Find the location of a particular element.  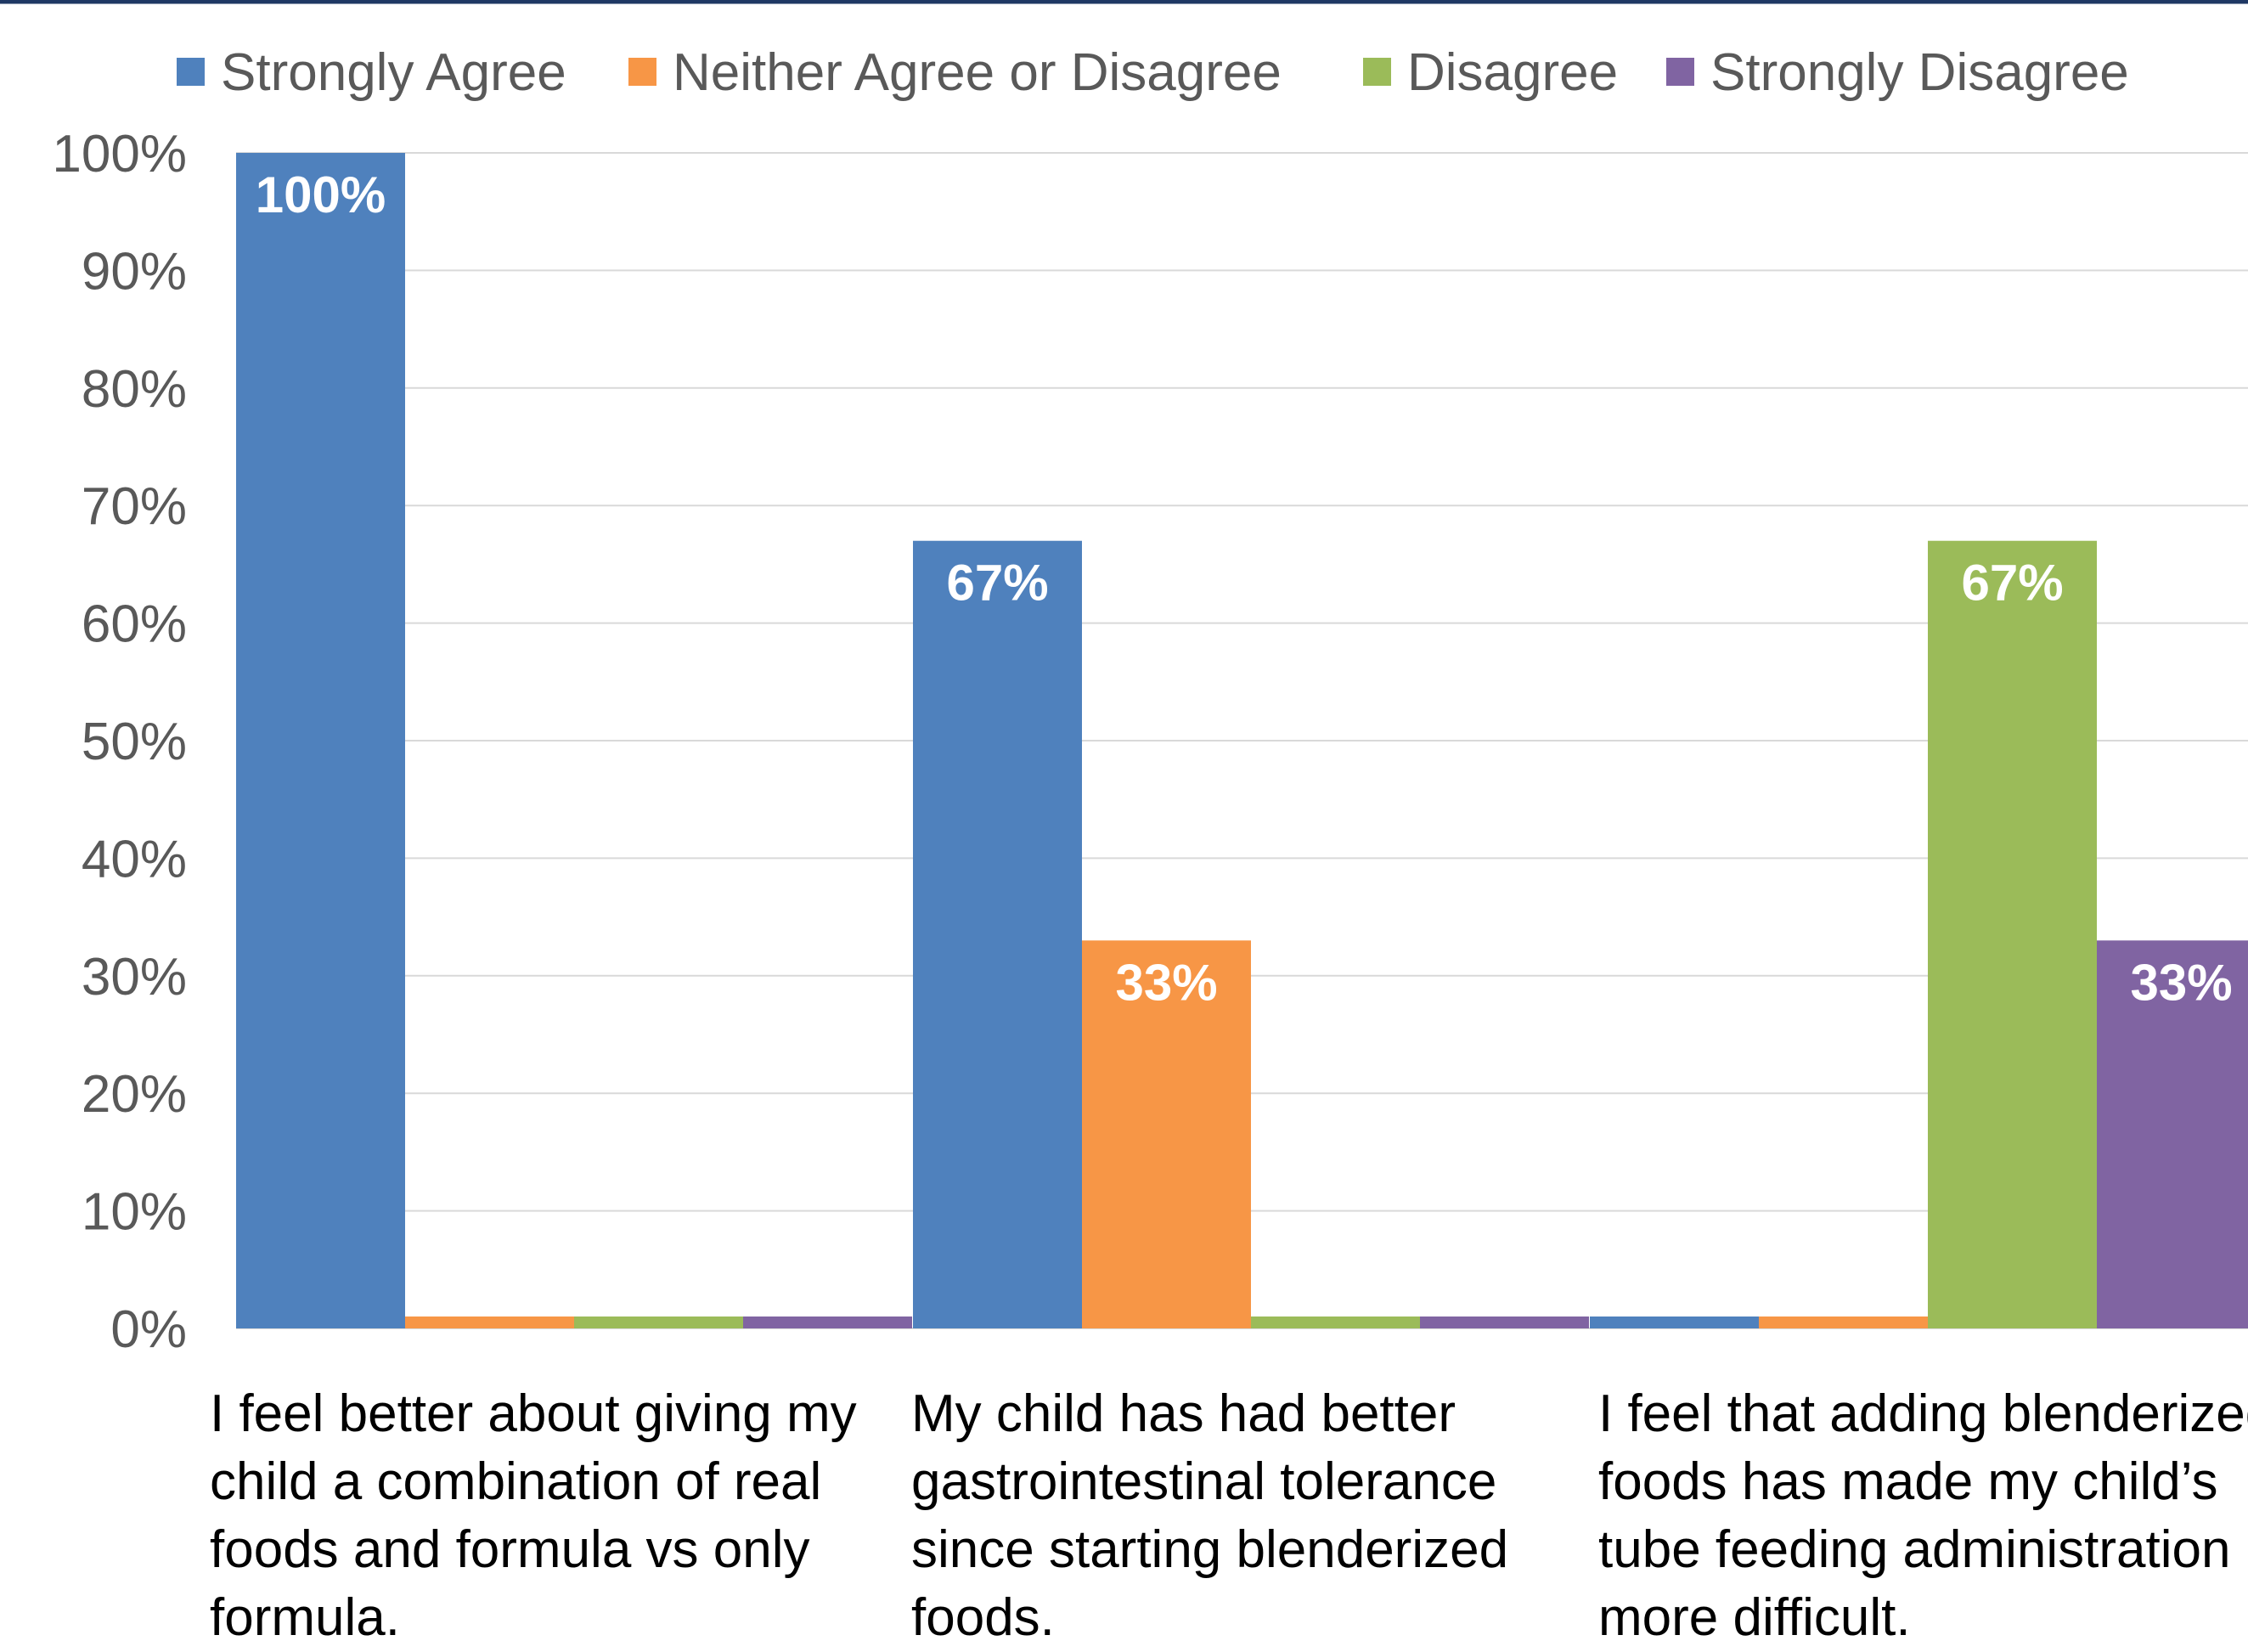

data-label: 100% is located at coordinates (321, 194).